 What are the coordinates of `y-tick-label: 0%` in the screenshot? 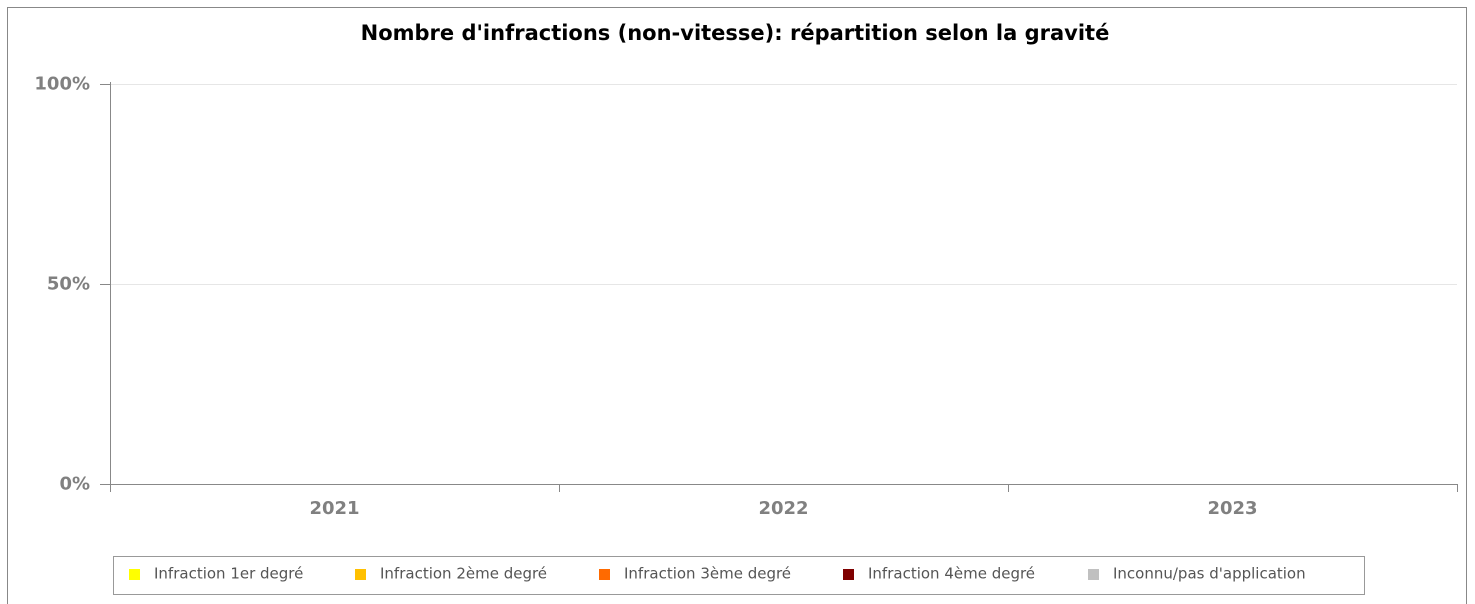 It's located at (74, 484).